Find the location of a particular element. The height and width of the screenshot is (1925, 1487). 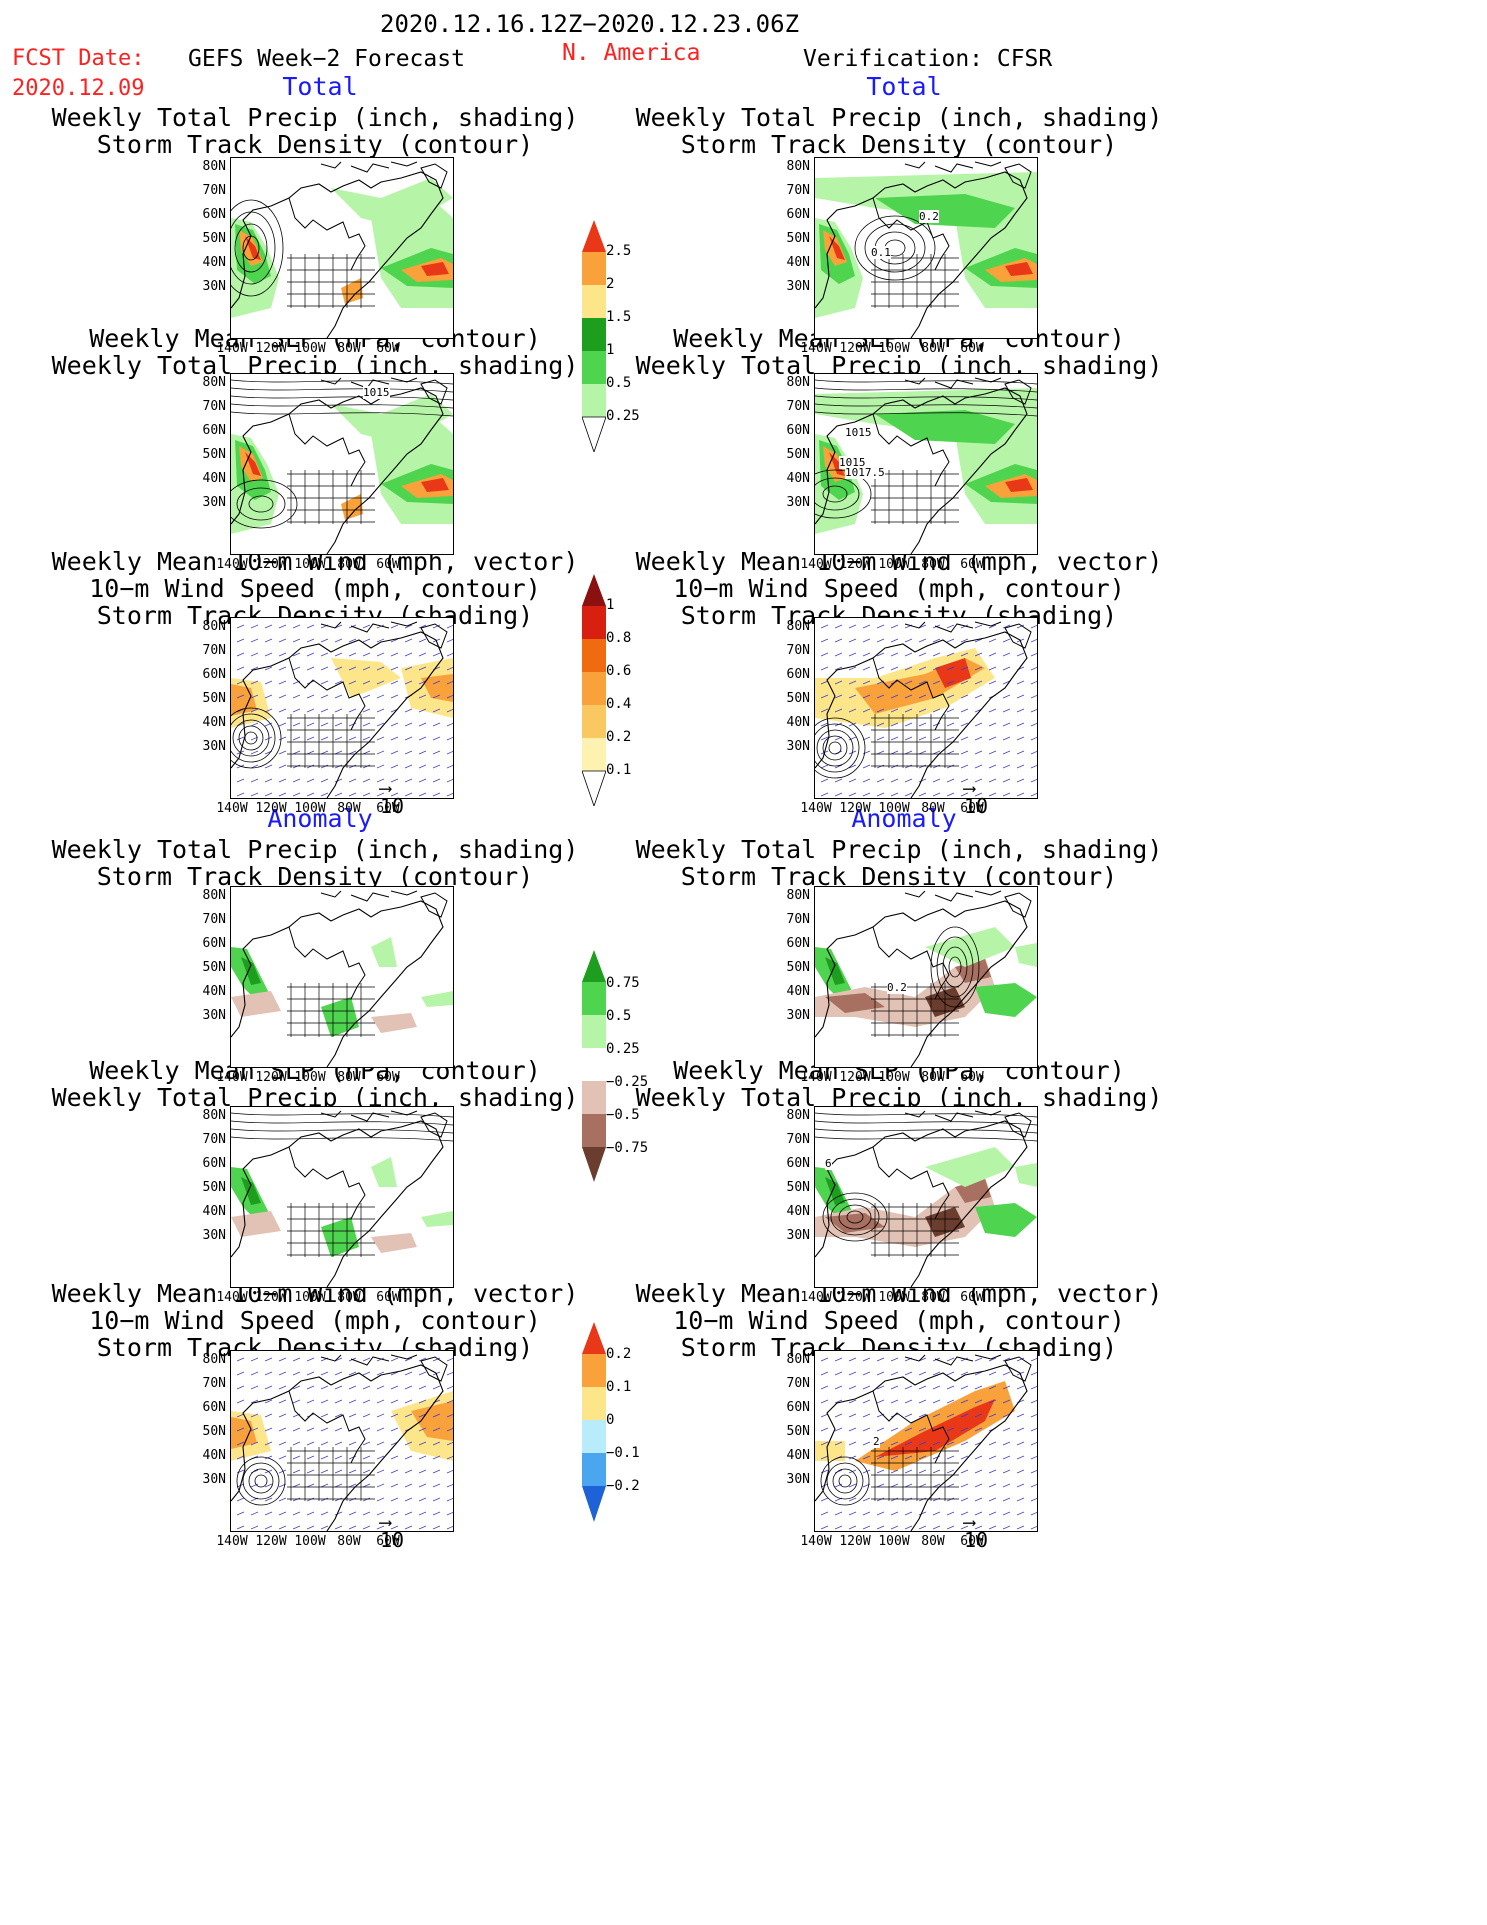

vector-reference: ⟶ 10 is located at coordinates (976, 799).